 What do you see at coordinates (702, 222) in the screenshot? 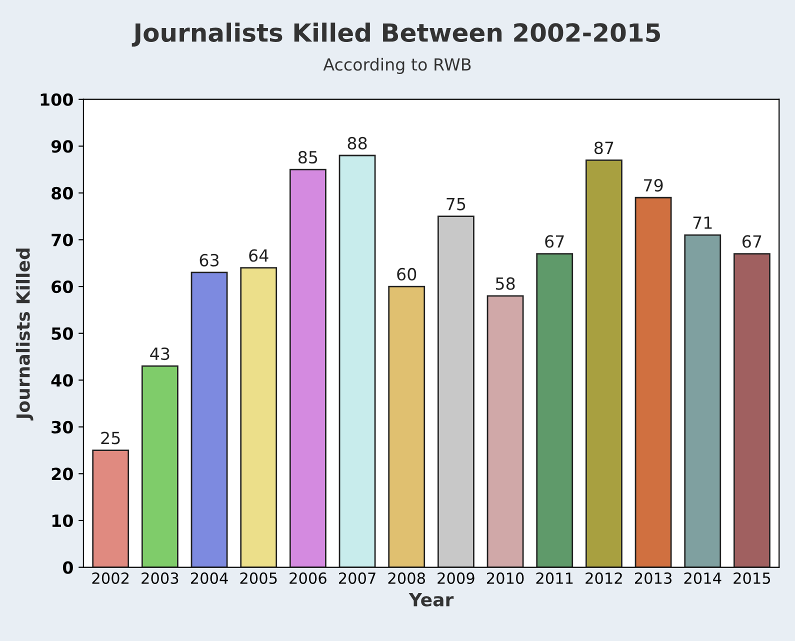
I see `data-label: 71` at bounding box center [702, 222].